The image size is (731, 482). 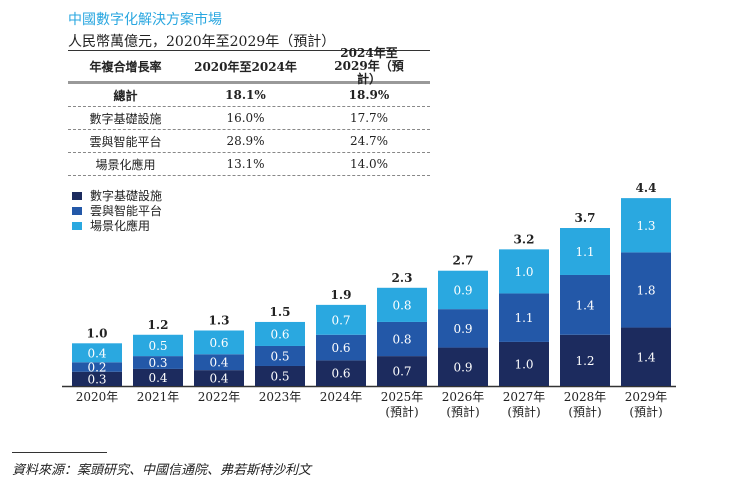 What do you see at coordinates (402, 397) in the screenshot?
I see `x-tick-label: 2025年` at bounding box center [402, 397].